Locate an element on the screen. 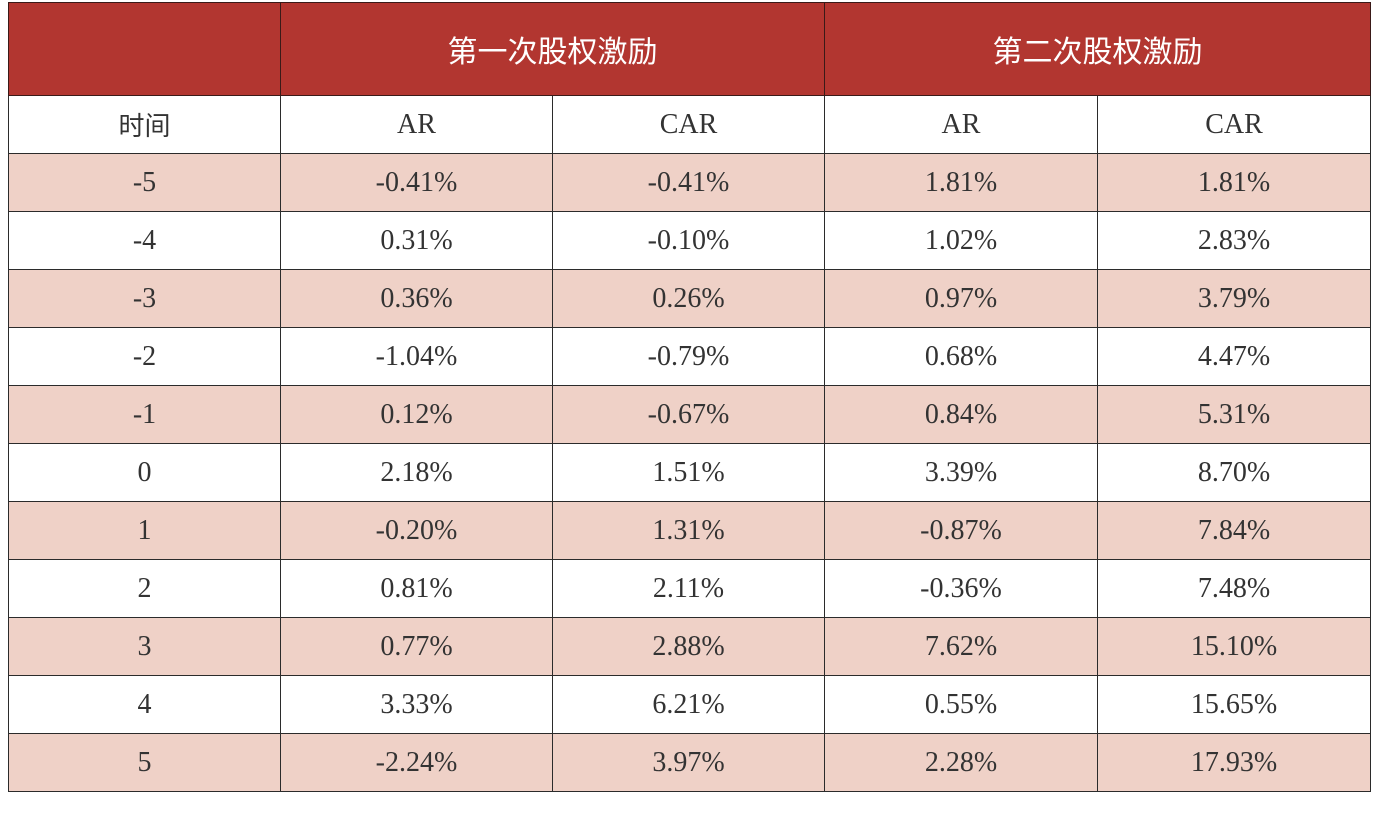  cell-ar-second: 1.02% is located at coordinates (961, 240).